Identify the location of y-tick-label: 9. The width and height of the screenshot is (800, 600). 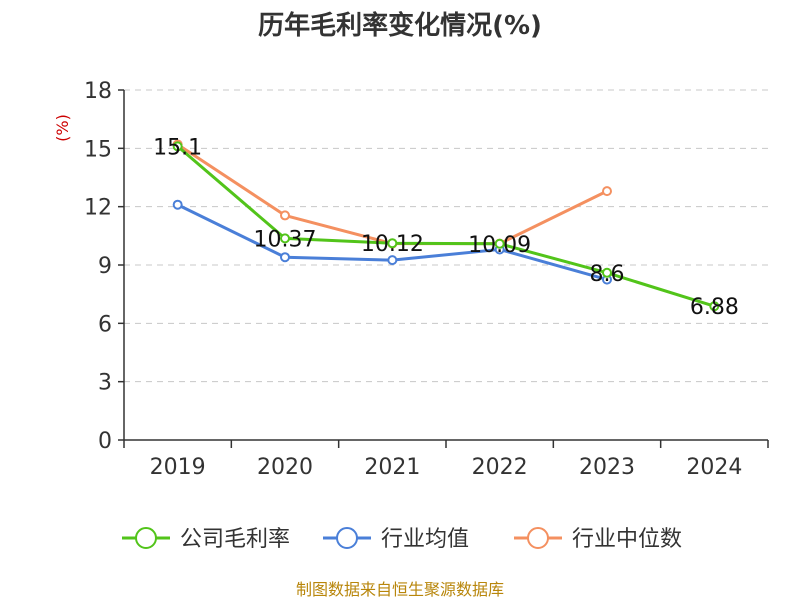
(105, 266).